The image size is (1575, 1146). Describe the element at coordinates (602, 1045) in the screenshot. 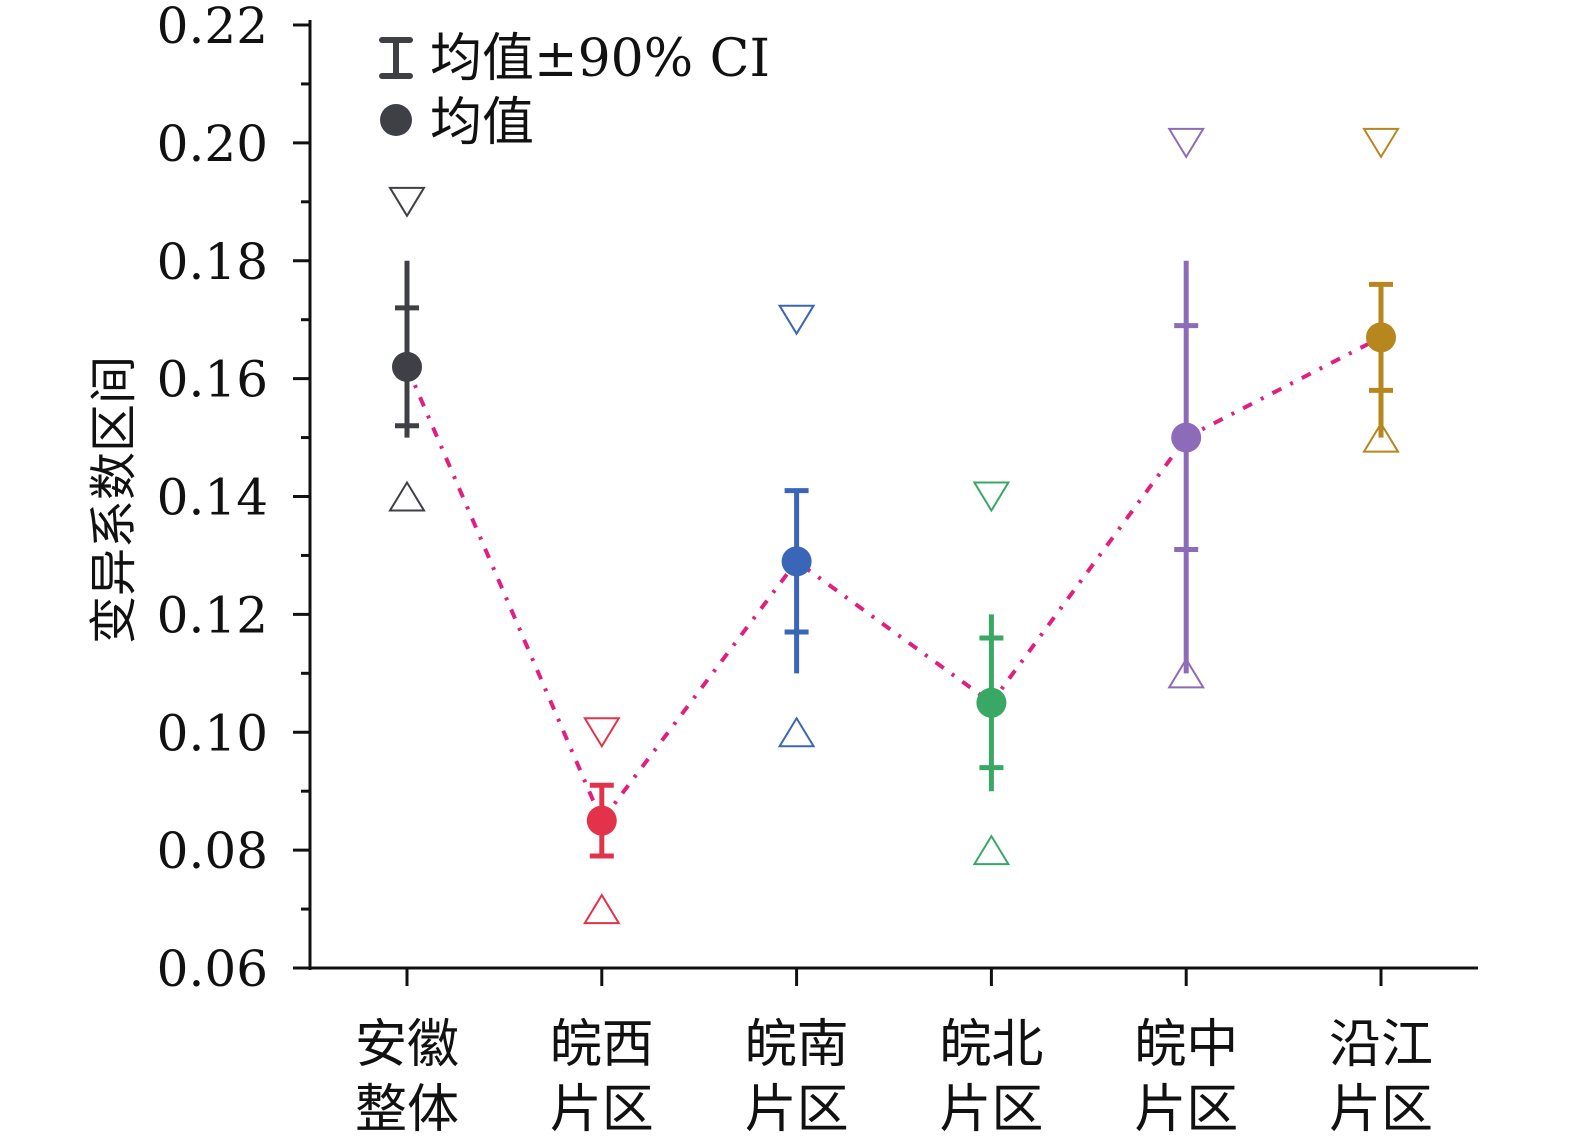

I see `x-tick-label-line1: 皖西` at that location.